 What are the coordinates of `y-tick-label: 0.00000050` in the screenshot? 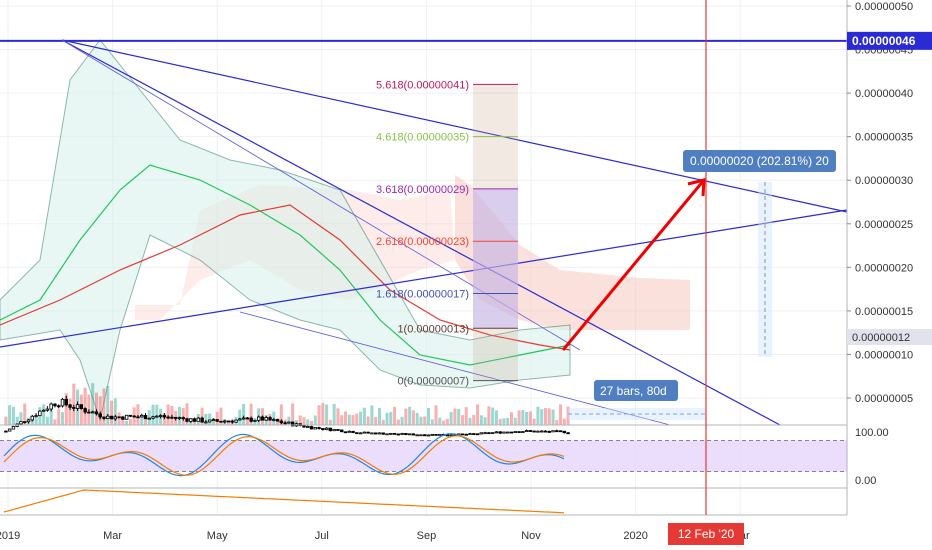 It's located at (884, 7).